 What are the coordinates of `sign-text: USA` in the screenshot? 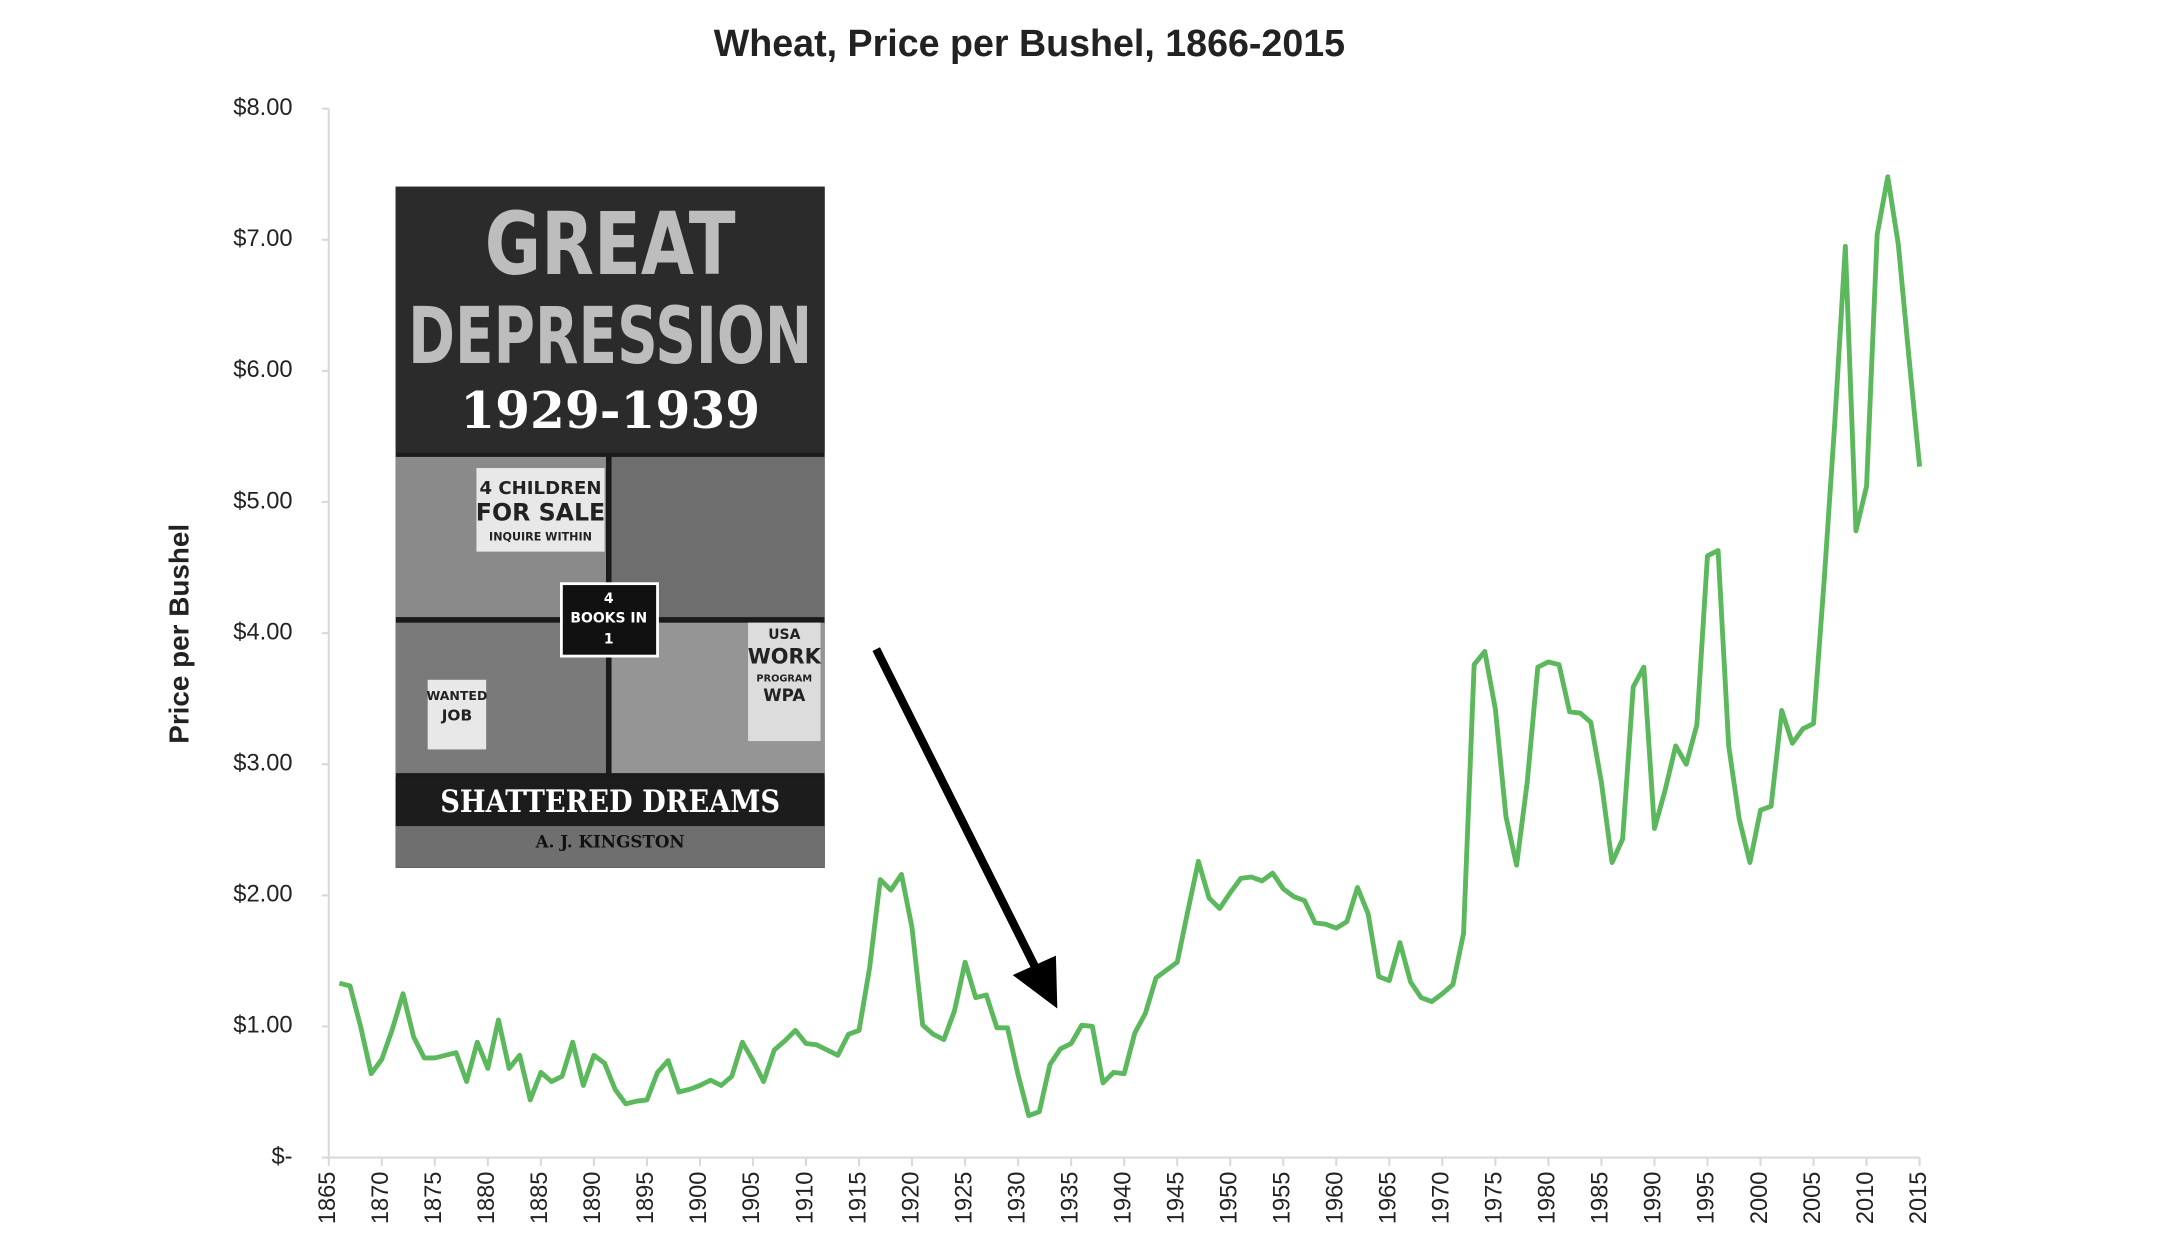 It's located at (784, 635).